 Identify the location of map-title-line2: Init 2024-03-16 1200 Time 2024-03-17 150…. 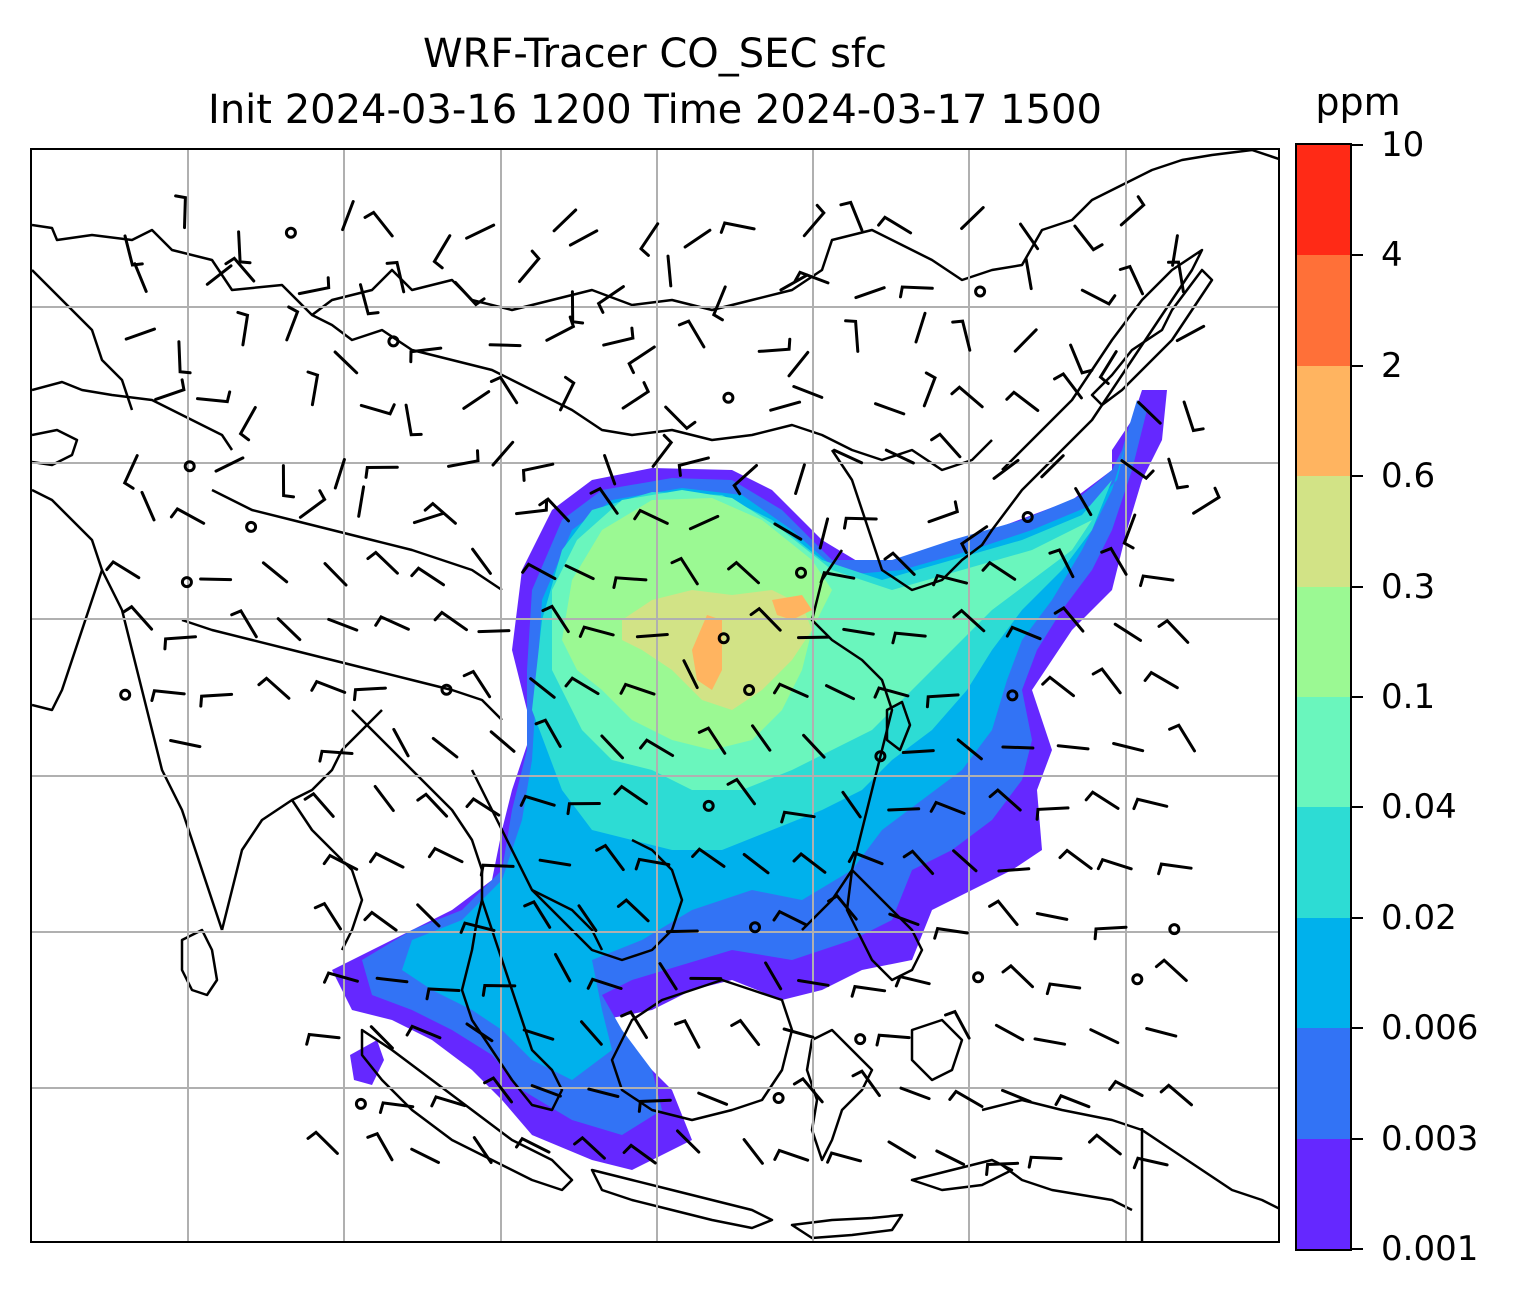
(655, 110).